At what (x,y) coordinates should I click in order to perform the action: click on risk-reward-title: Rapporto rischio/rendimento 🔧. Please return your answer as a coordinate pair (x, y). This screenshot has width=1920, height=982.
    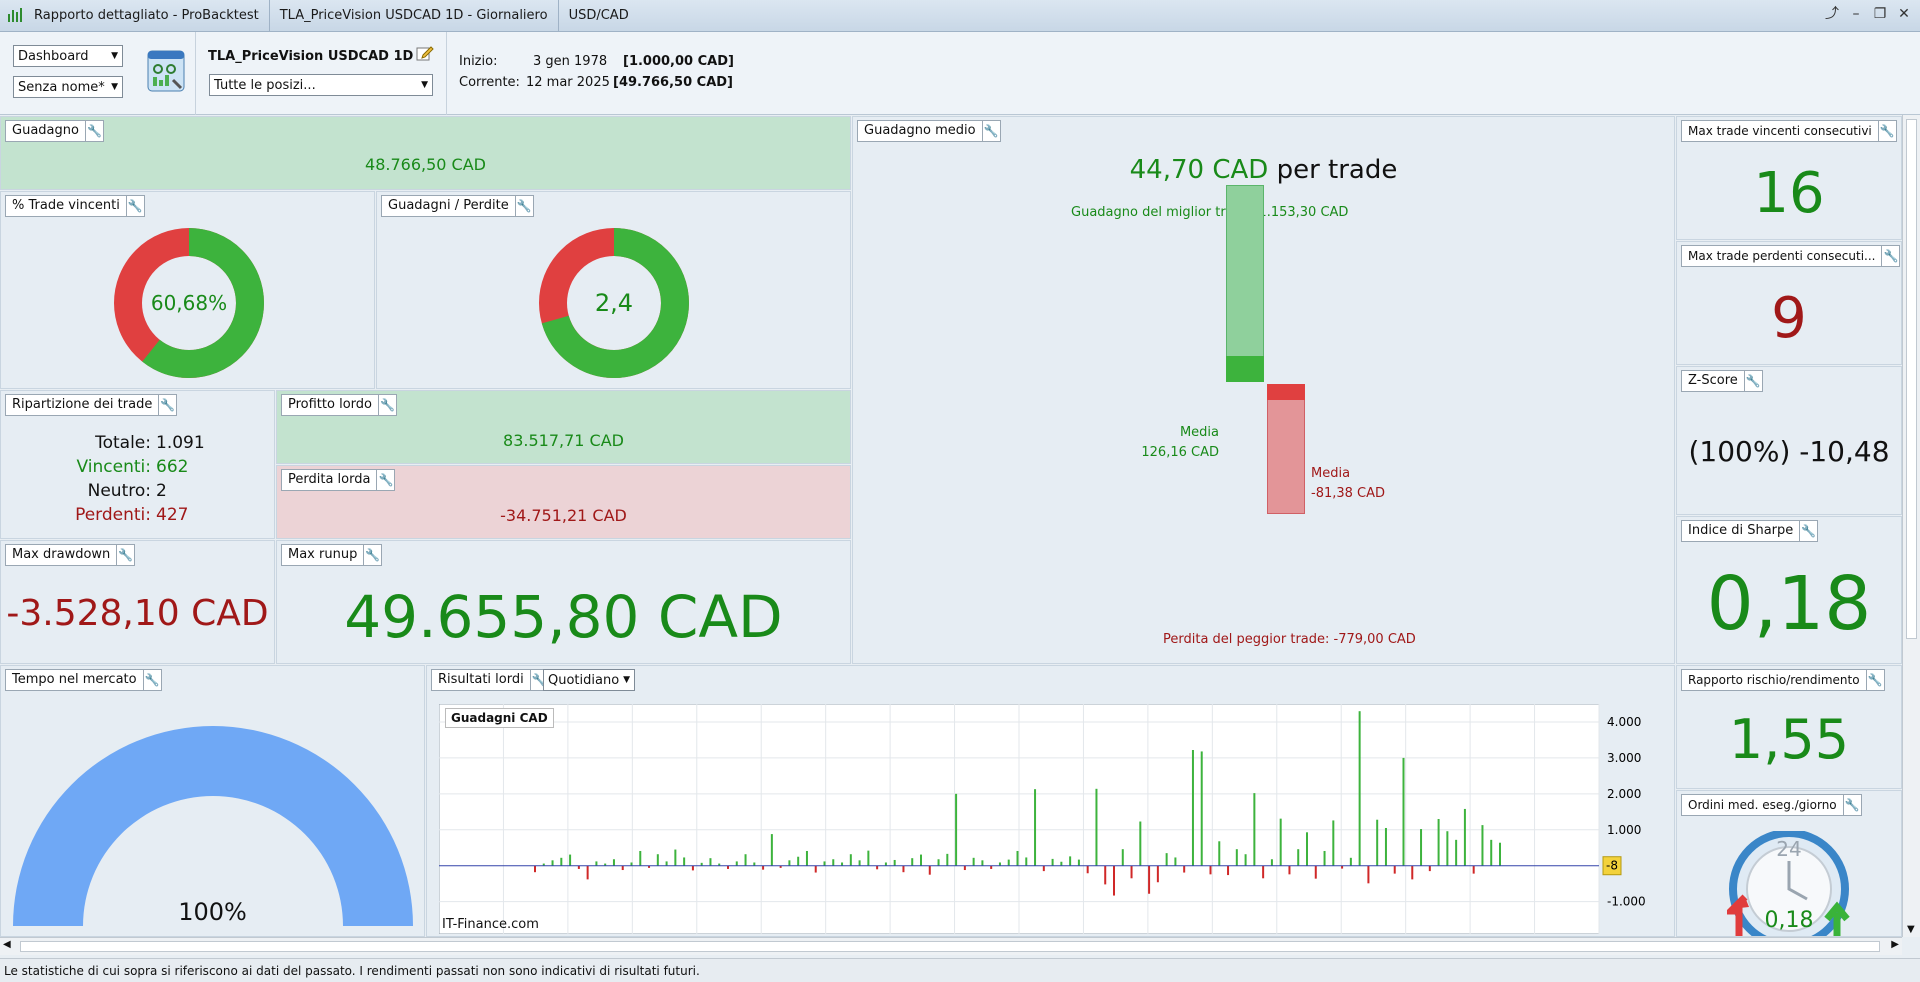
    Looking at the image, I should click on (1783, 680).